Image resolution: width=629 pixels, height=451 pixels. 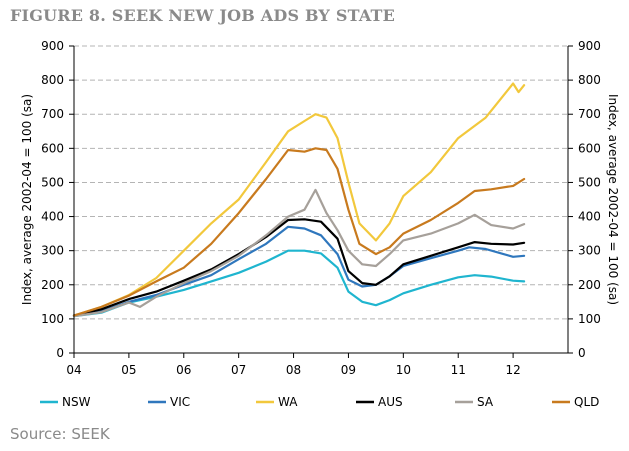 I want to click on series-line-vic, so click(x=299, y=271).